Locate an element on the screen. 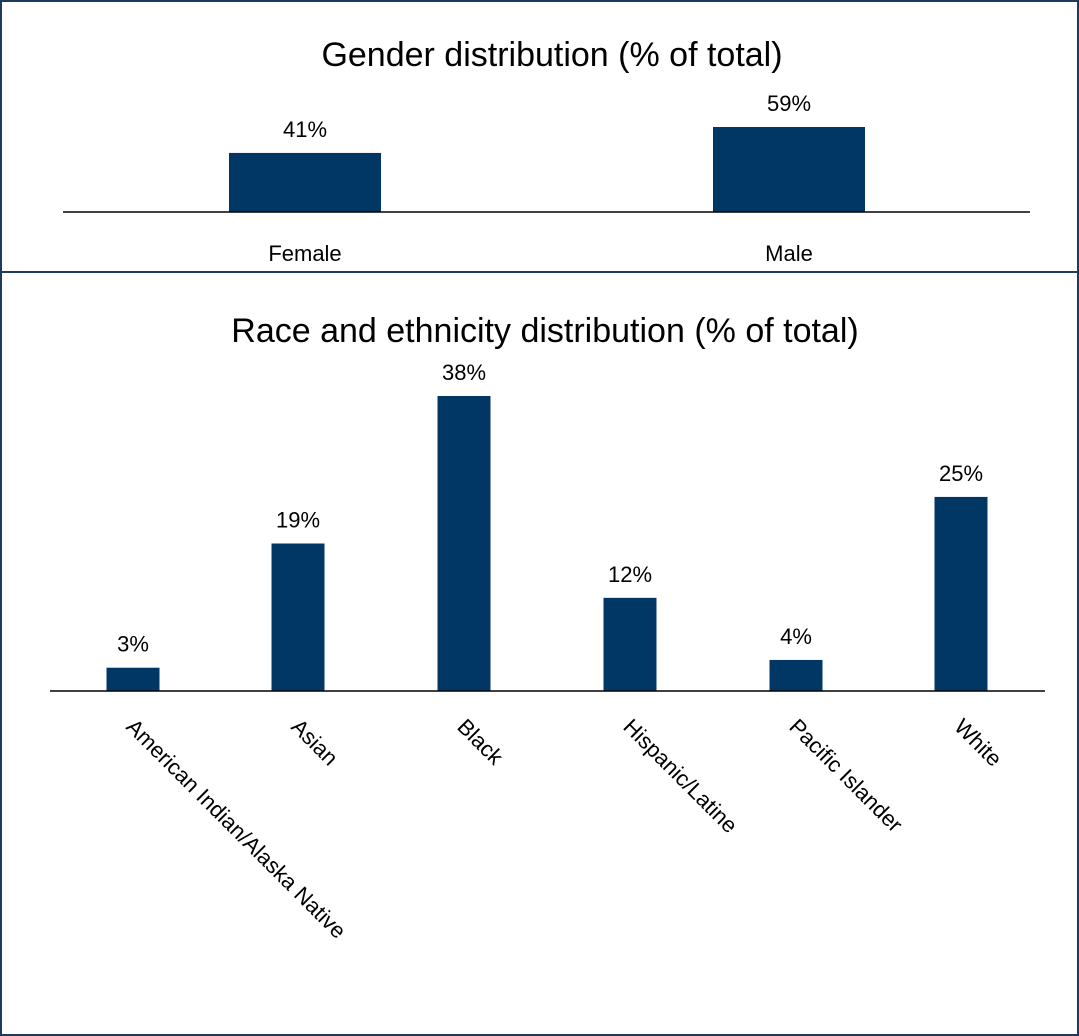 Image resolution: width=1079 pixels, height=1036 pixels. race-bar-white is located at coordinates (961, 593).